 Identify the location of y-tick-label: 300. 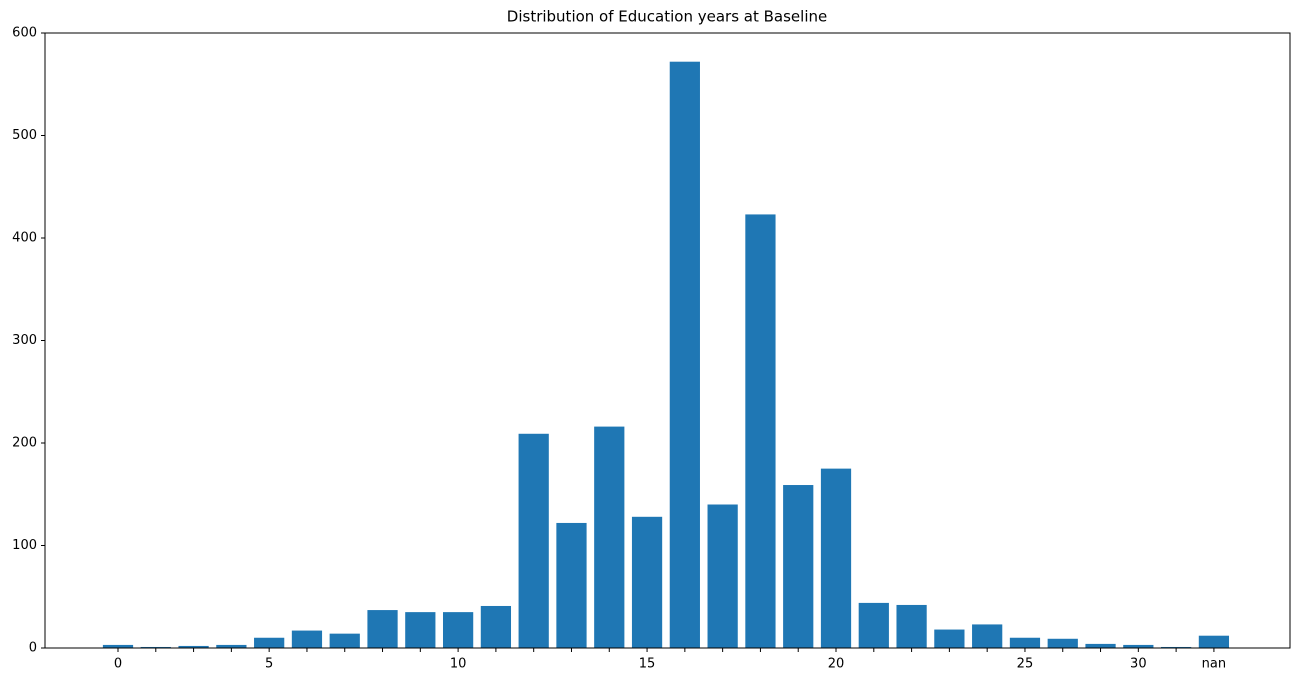
(24, 340).